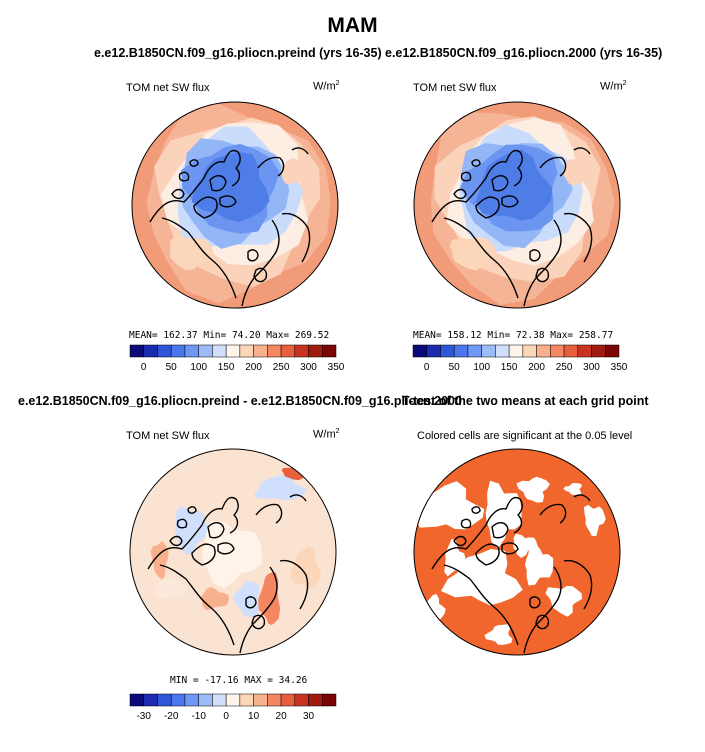 The height and width of the screenshot is (752, 705). I want to click on panel-a-frame, so click(235, 205).